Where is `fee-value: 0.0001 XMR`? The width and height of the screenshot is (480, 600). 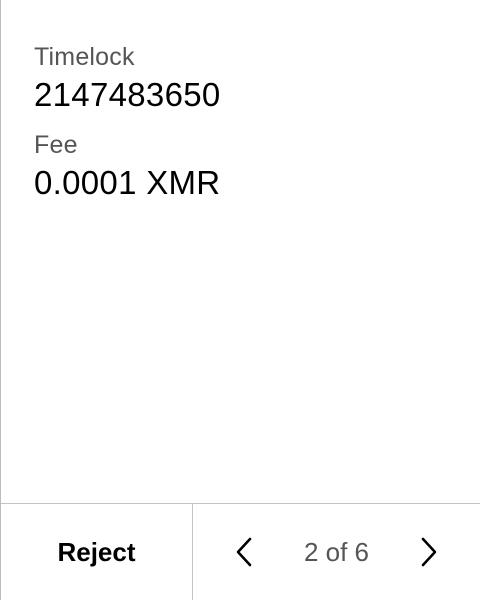
fee-value: 0.0001 XMR is located at coordinates (127, 182).